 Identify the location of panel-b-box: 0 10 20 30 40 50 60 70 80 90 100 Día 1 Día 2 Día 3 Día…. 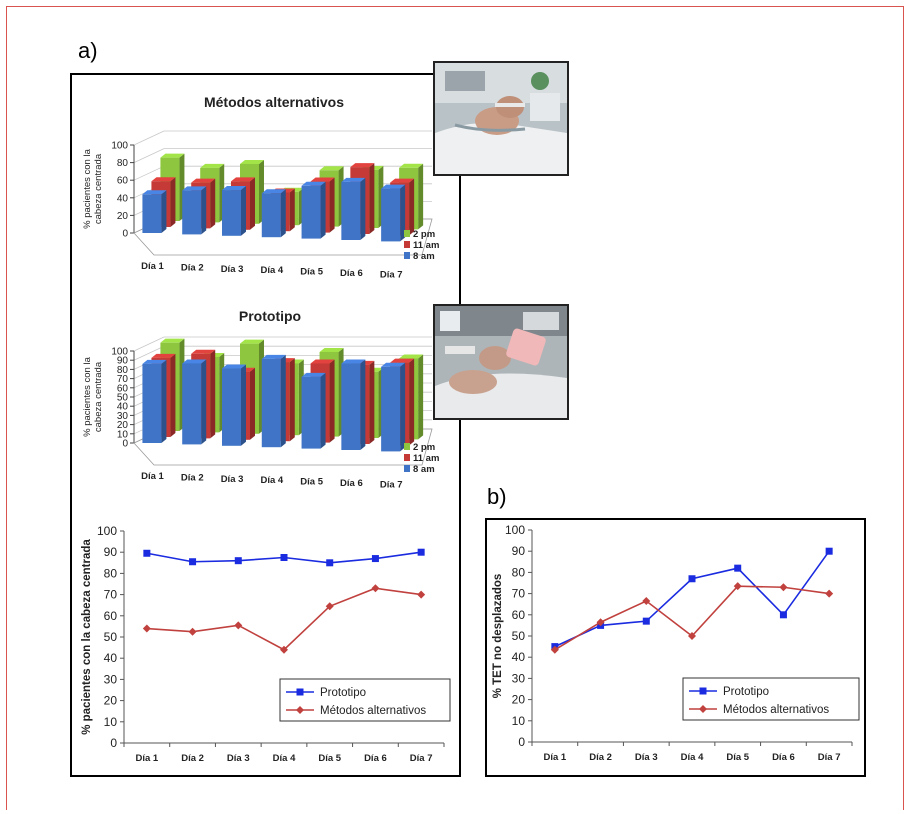
(675, 647).